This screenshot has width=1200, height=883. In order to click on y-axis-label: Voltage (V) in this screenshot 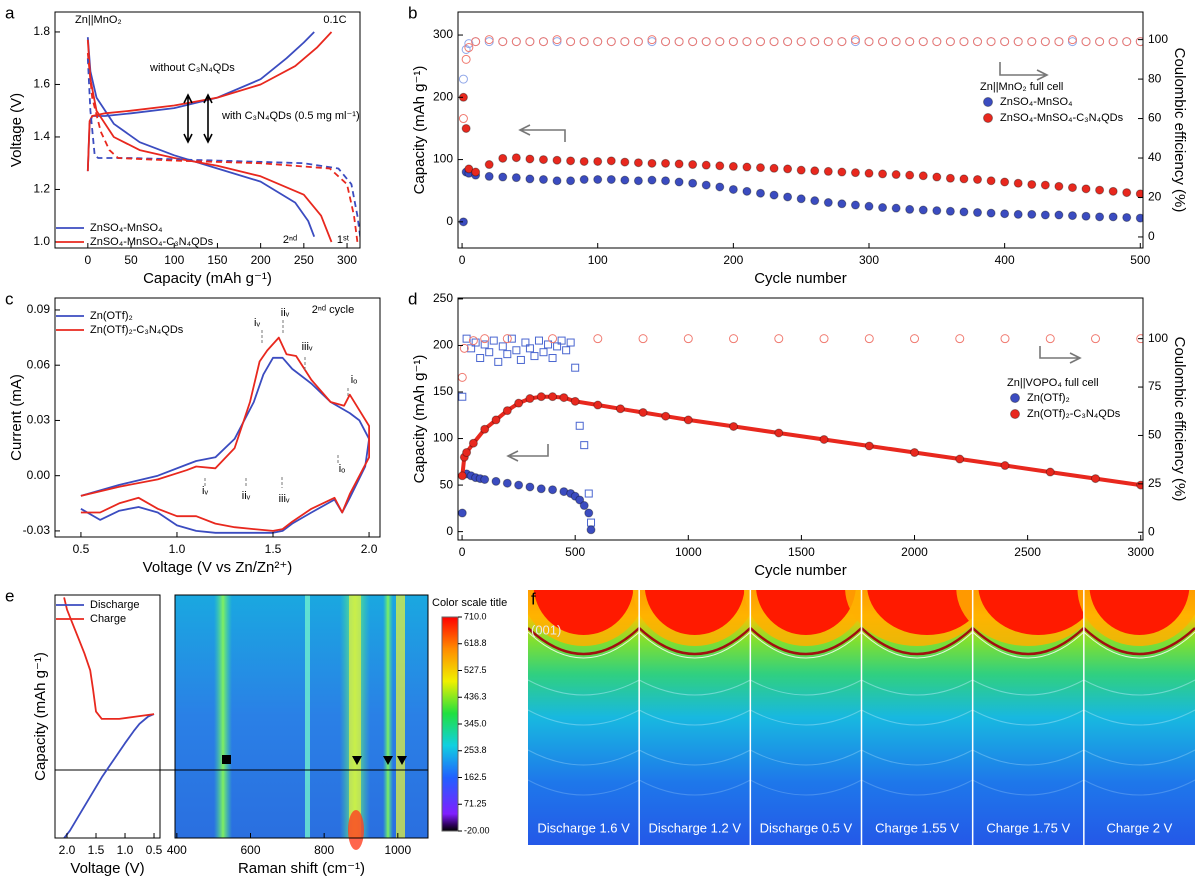, I will do `click(16, 130)`.